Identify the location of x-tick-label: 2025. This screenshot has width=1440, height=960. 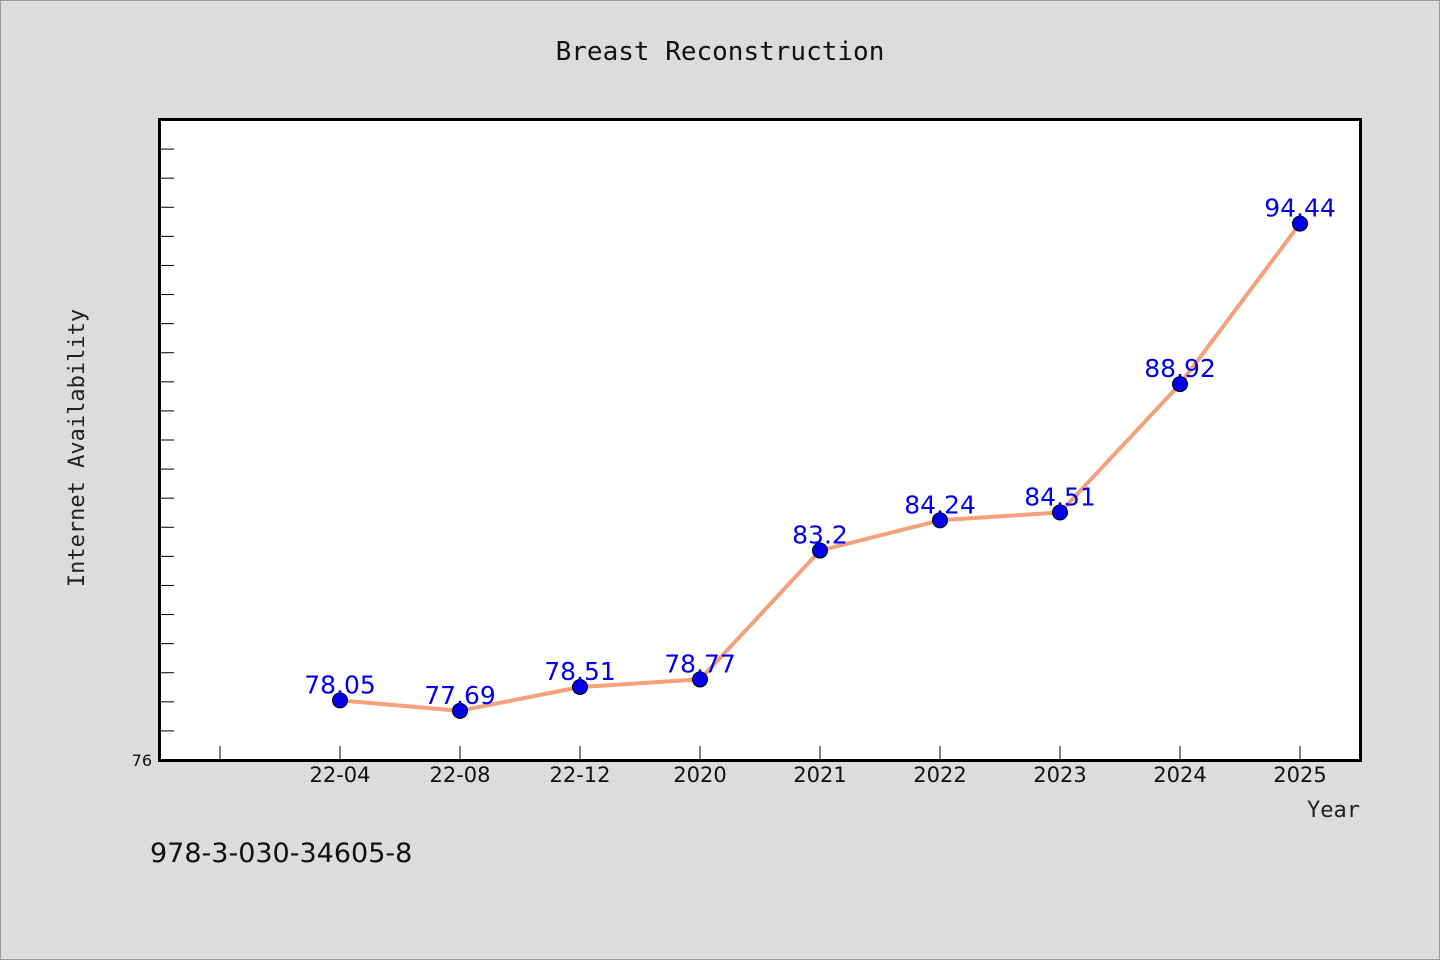
(1299, 775).